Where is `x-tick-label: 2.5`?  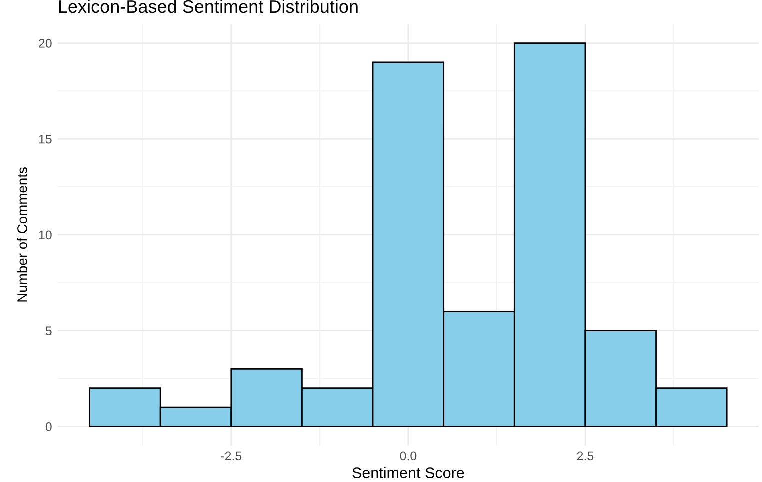
x-tick-label: 2.5 is located at coordinates (585, 456).